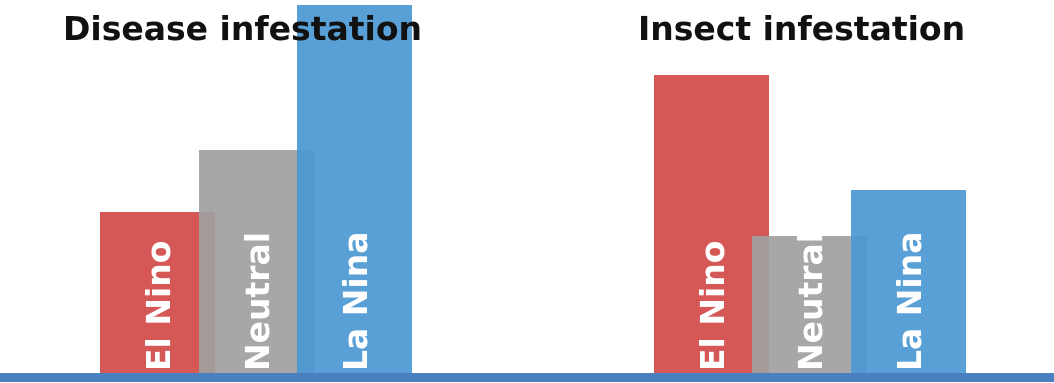 This screenshot has height=383, width=1054. Describe the element at coordinates (801, 28) in the screenshot. I see `insect-infestation-title: Insect infestation` at that location.